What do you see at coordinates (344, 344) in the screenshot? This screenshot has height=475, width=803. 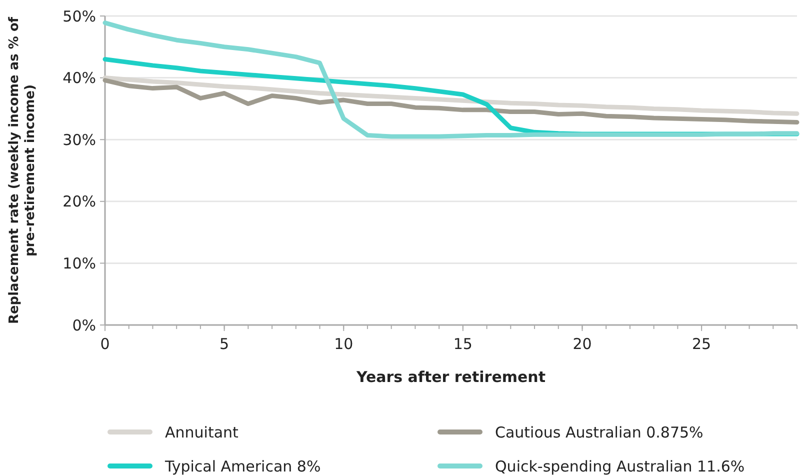 I see `x-tick-label: 10` at bounding box center [344, 344].